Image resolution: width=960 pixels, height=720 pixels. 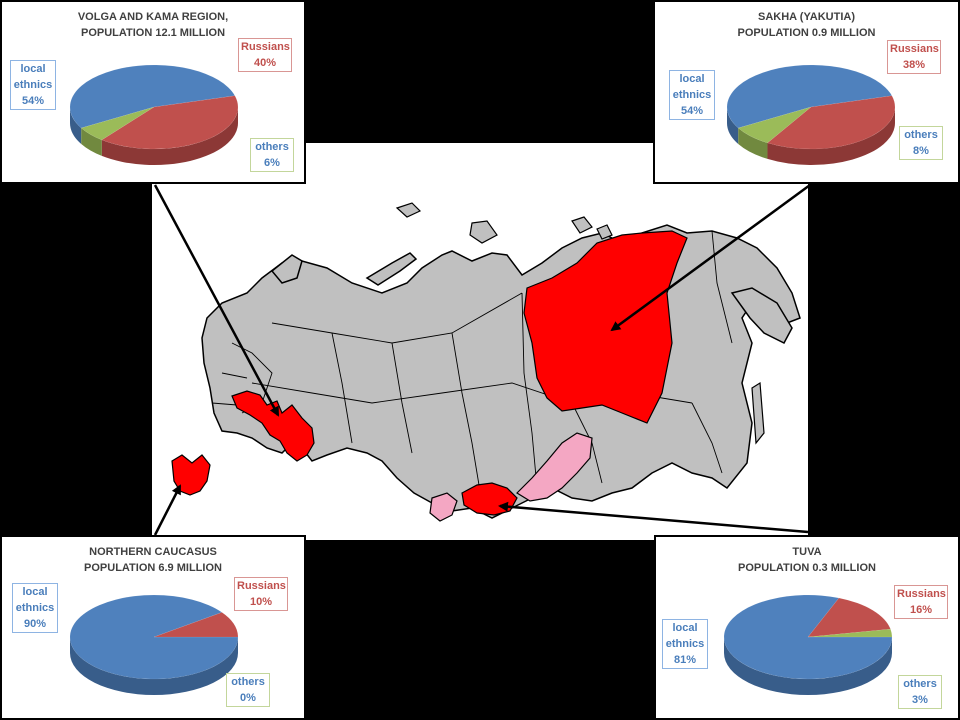 I want to click on chart-title-line: POPULATION 6.9 MILLION, so click(x=153, y=568).